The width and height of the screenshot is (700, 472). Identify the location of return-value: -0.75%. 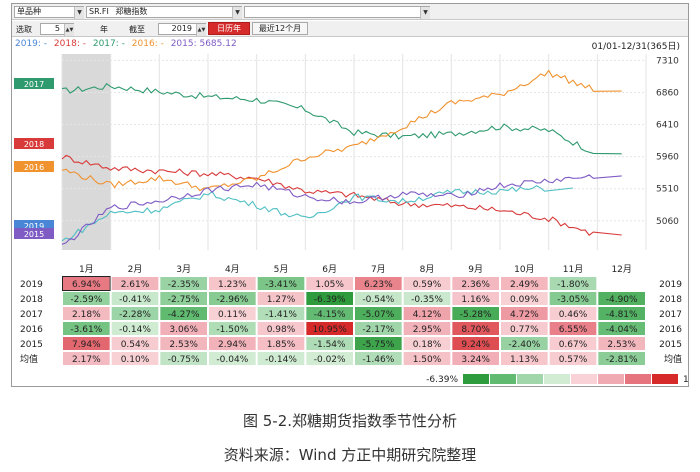
(184, 360).